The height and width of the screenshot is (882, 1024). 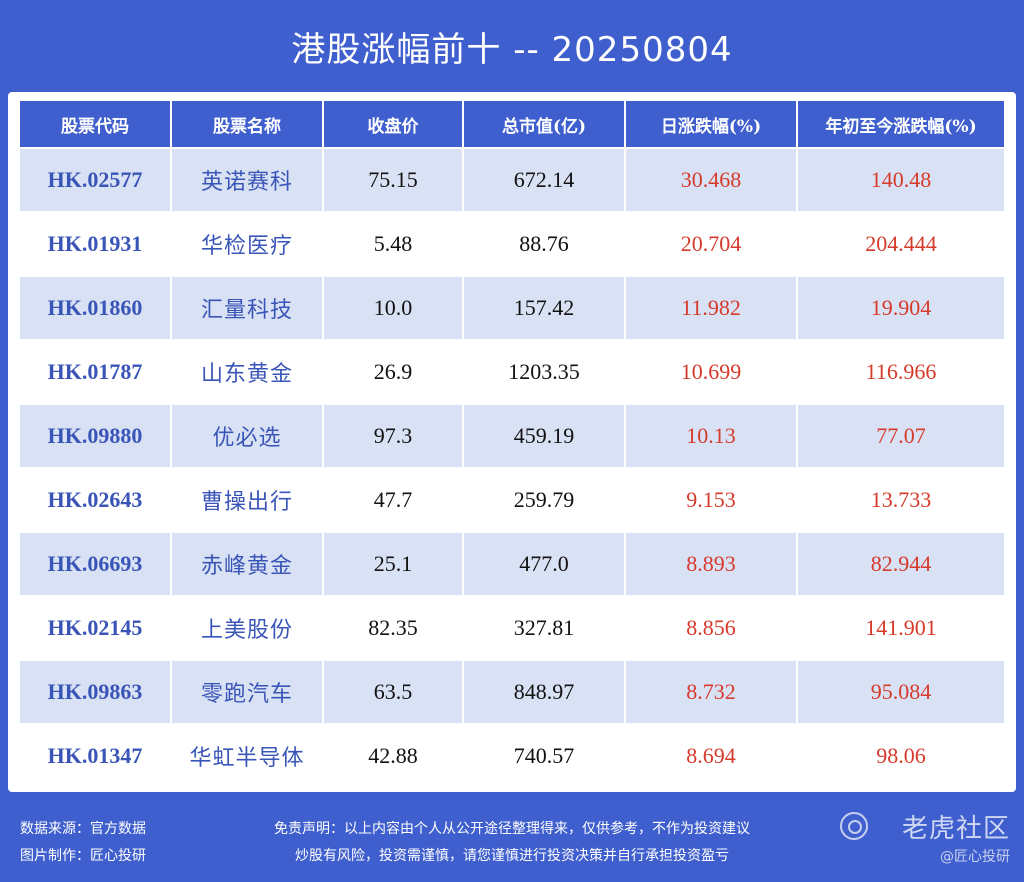 I want to click on watermark-author: @匠心投研, so click(x=975, y=857).